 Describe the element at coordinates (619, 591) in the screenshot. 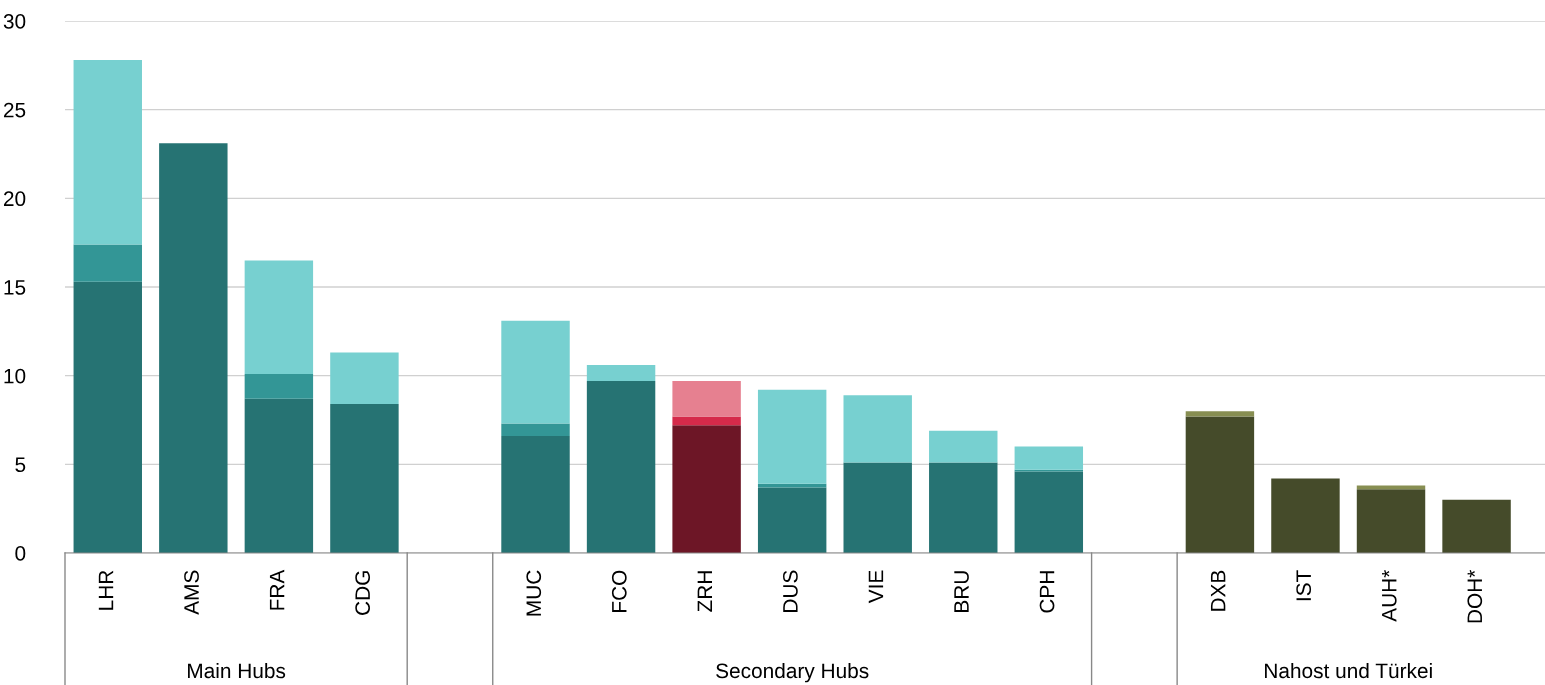

I see `x-tick-label: FCO` at that location.